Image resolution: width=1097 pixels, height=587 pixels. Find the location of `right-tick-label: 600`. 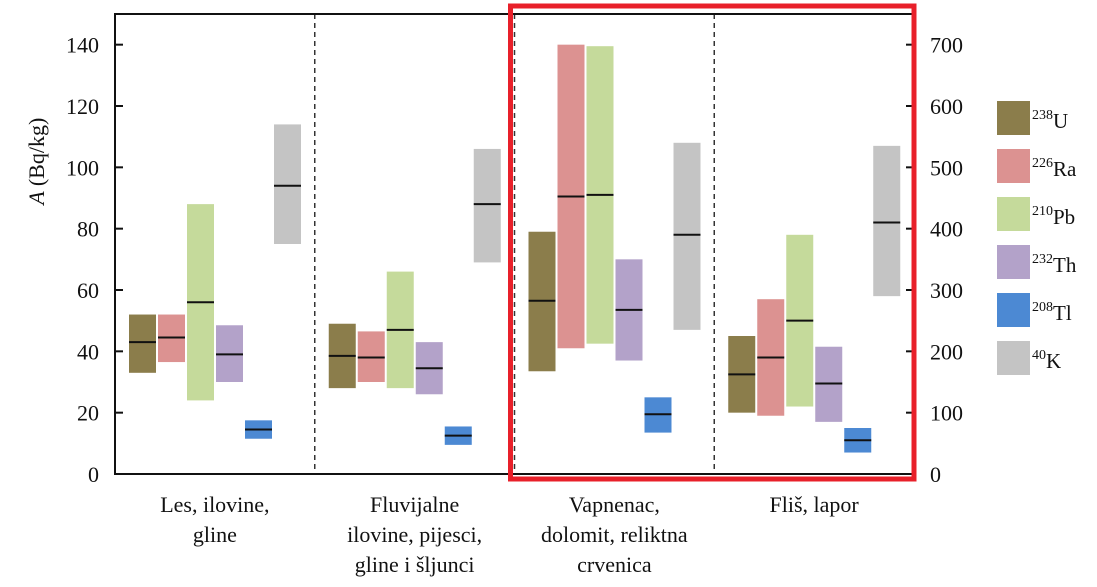

right-tick-label: 600 is located at coordinates (946, 106).